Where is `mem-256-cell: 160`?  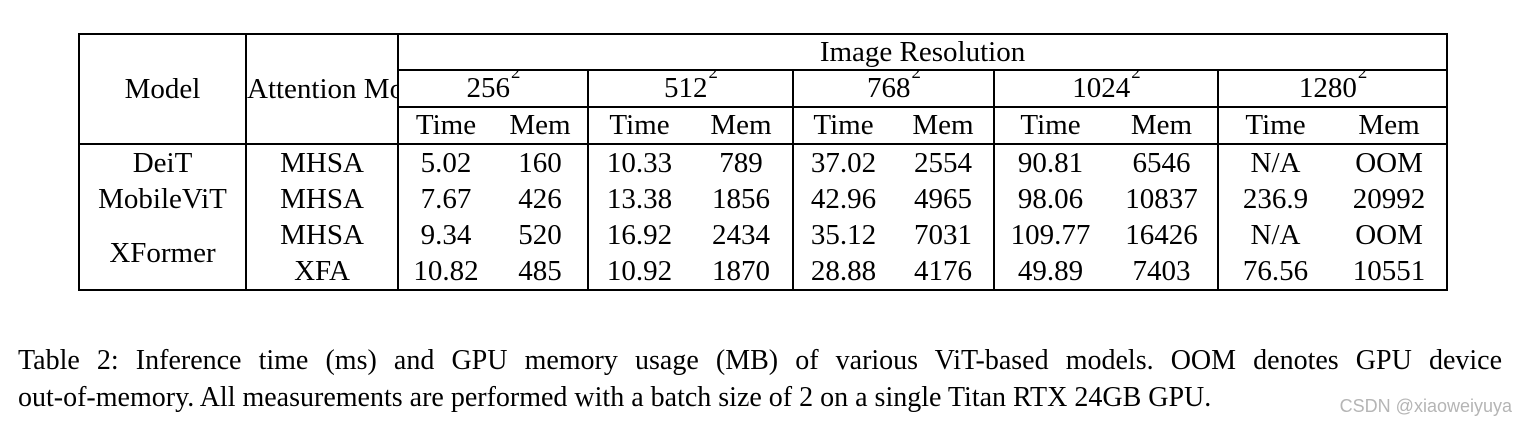
mem-256-cell: 160 is located at coordinates (541, 162).